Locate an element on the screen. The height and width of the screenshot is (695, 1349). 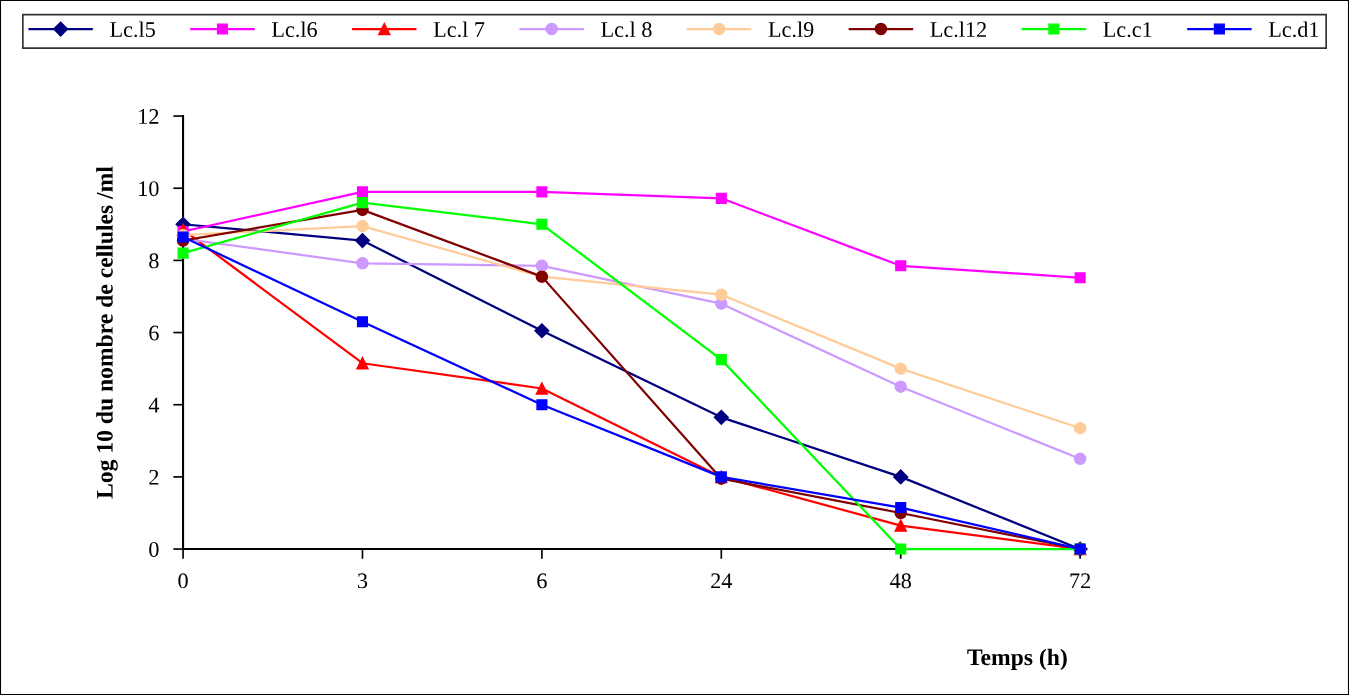
x-axis-title: Temps (h) is located at coordinates (1017, 659).